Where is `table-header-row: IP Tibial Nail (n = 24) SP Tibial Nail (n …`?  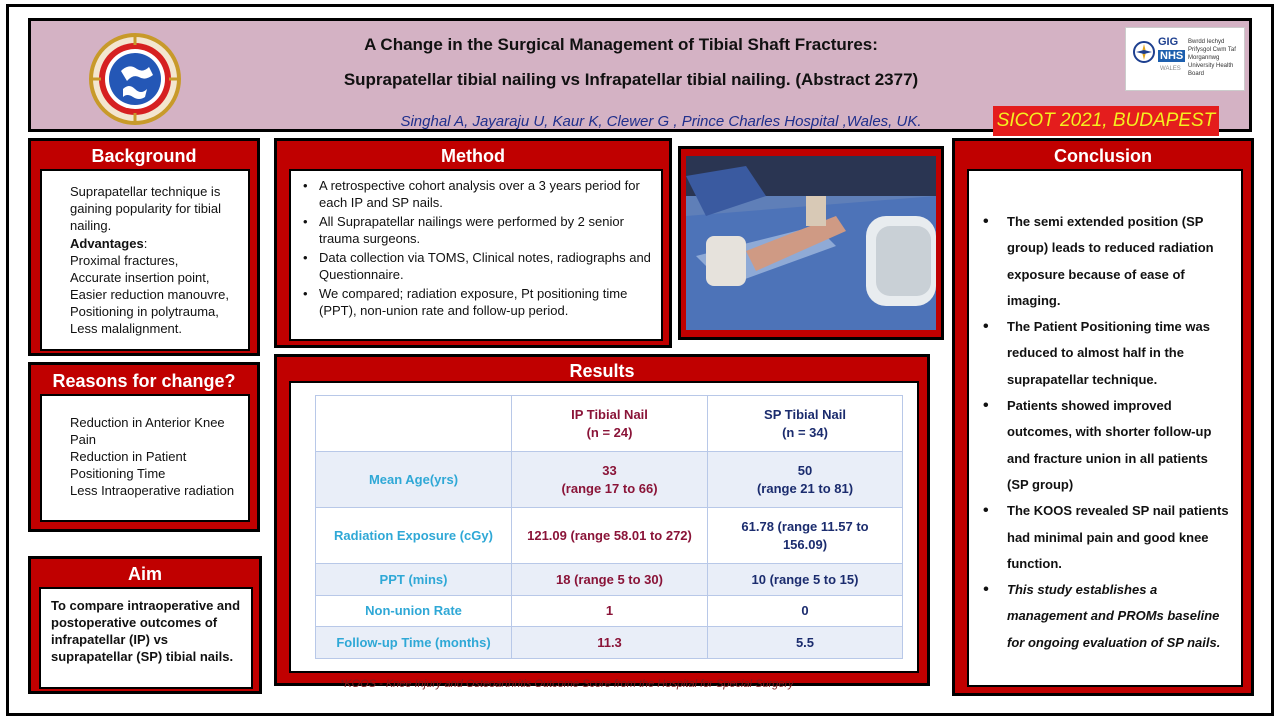 table-header-row: IP Tibial Nail (n = 24) SP Tibial Nail (n … is located at coordinates (609, 423).